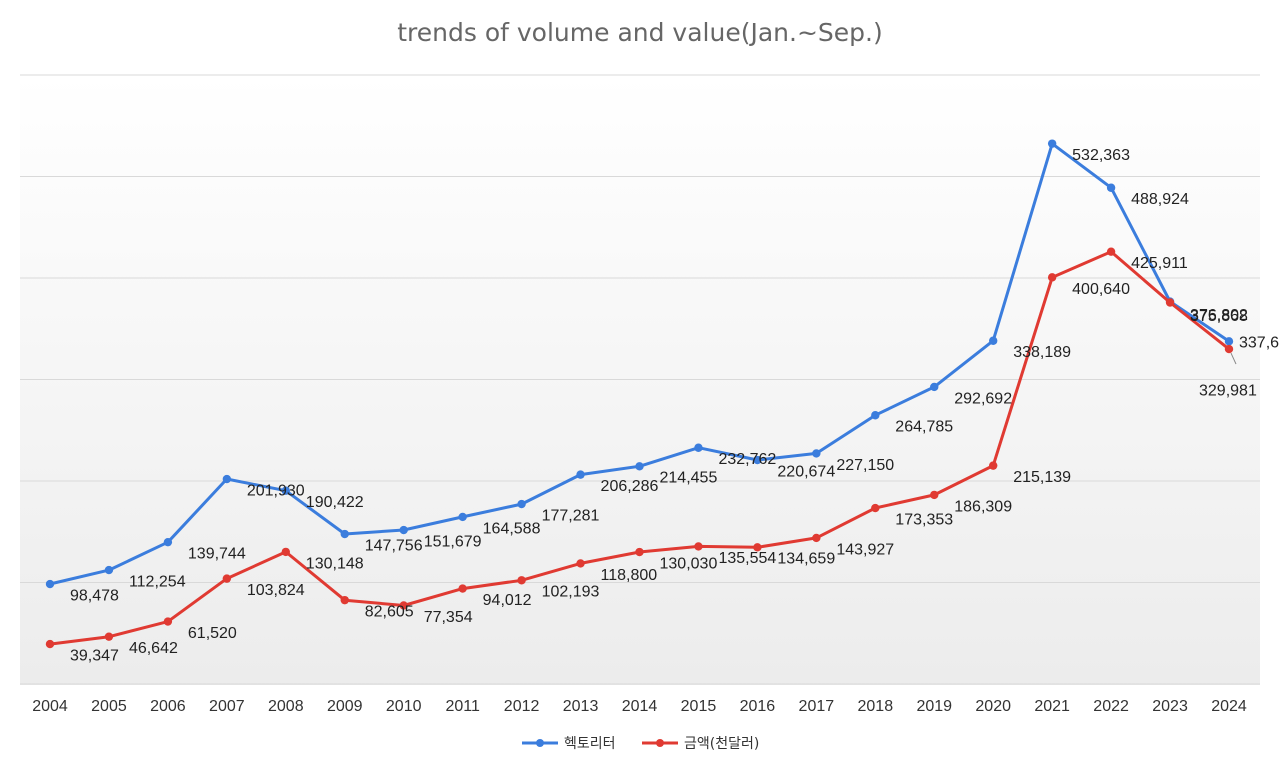 The height and width of the screenshot is (770, 1280). Describe the element at coordinates (876, 706) in the screenshot. I see `x-tick-label: 2018` at that location.